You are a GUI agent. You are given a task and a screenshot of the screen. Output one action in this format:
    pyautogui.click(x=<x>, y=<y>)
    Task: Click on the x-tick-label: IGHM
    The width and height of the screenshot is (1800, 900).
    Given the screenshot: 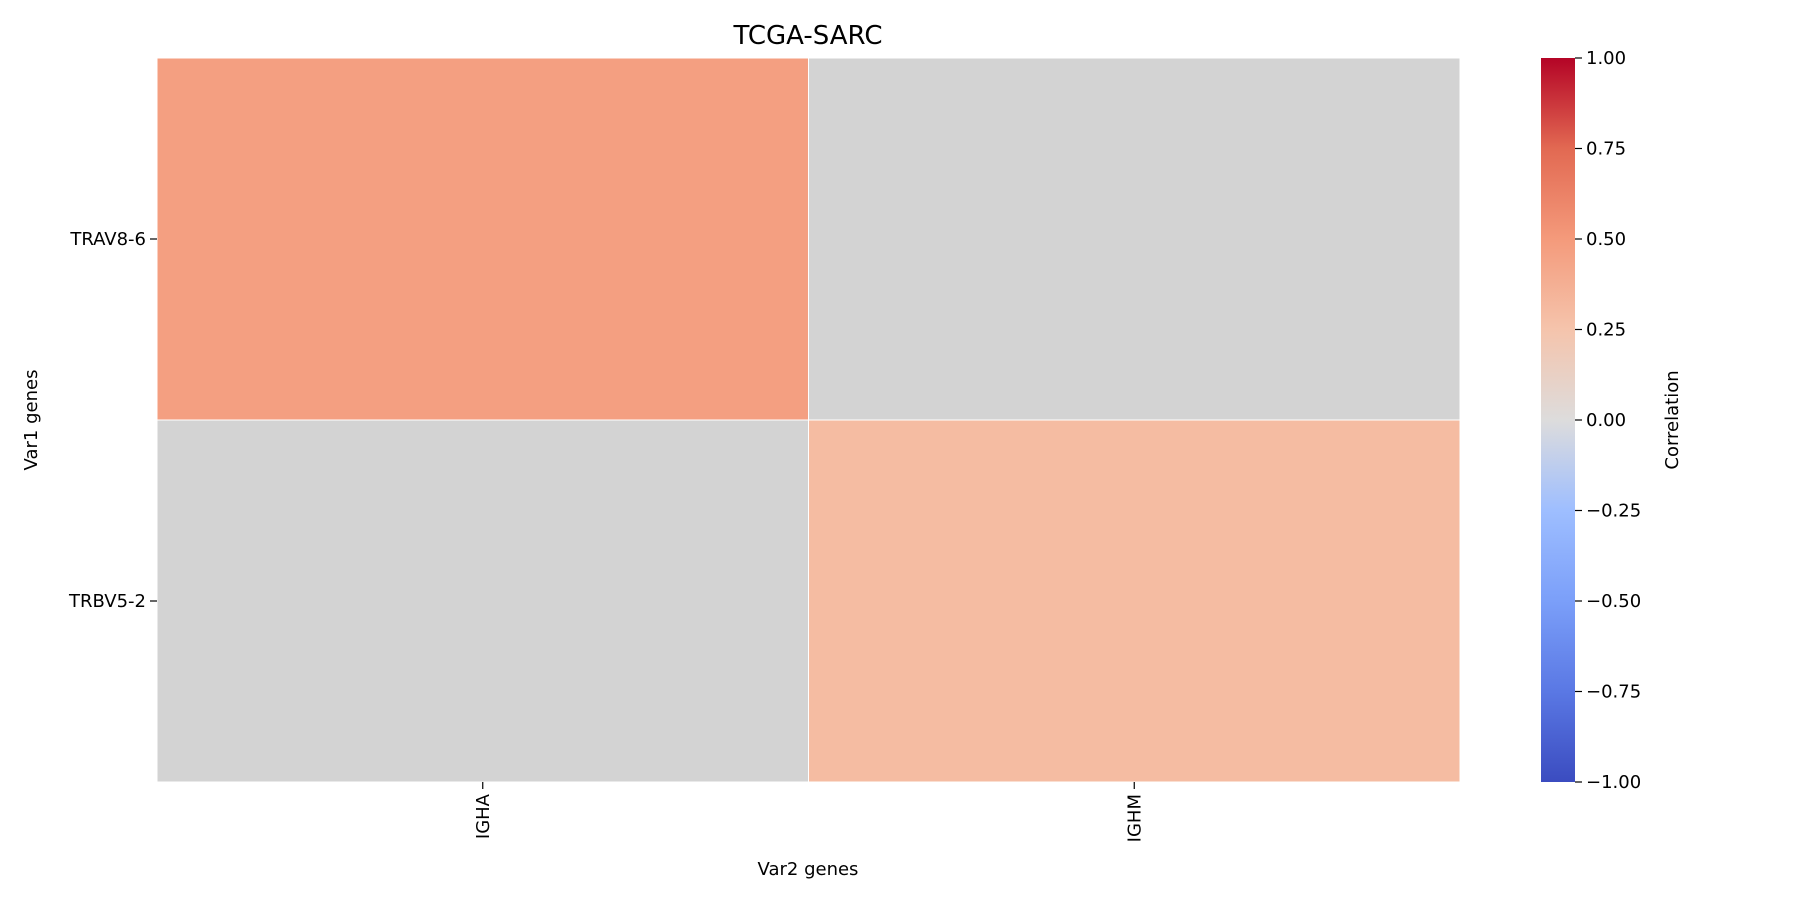 What is the action you would take?
    pyautogui.click(x=1134, y=818)
    